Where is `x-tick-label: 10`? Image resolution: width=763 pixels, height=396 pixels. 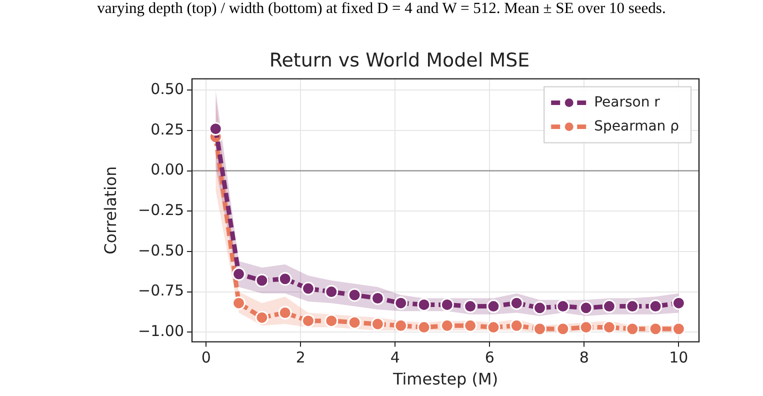
x-tick-label: 10 is located at coordinates (678, 357).